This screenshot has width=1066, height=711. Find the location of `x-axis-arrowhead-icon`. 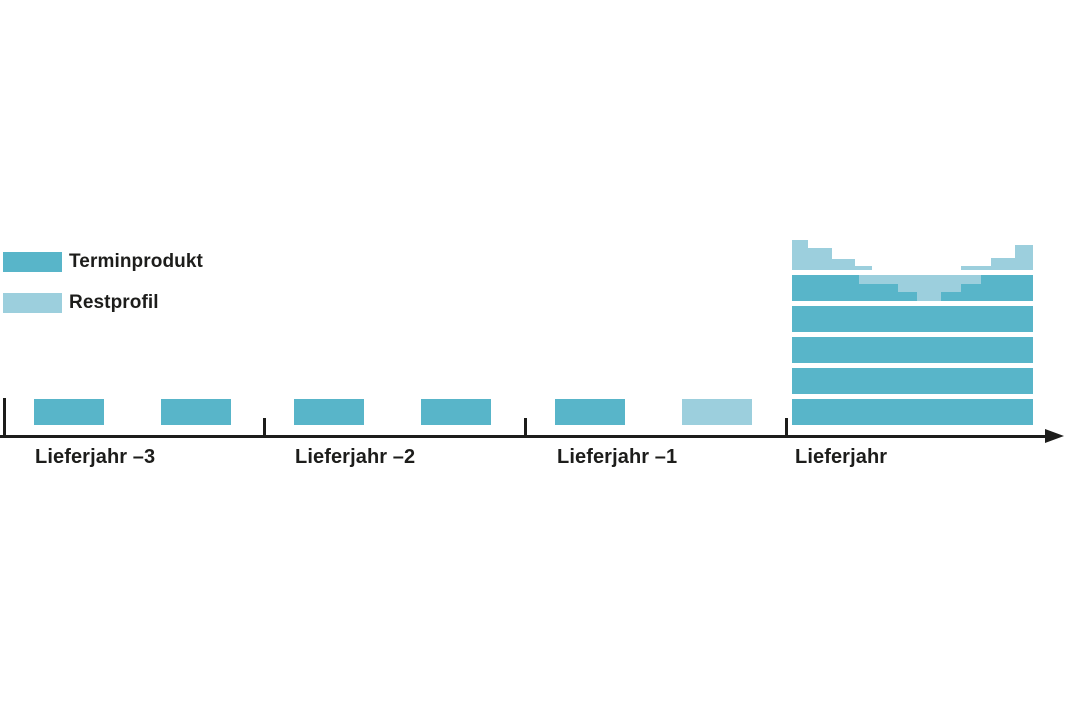

x-axis-arrowhead-icon is located at coordinates (1054, 436).